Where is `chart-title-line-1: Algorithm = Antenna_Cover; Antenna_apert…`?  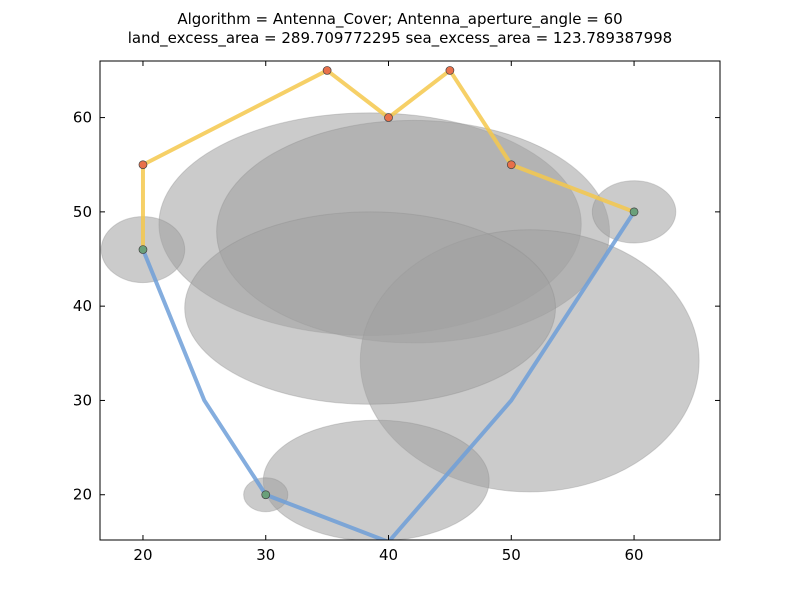 chart-title-line-1: Algorithm = Antenna_Cover; Antenna_apert… is located at coordinates (400, 19).